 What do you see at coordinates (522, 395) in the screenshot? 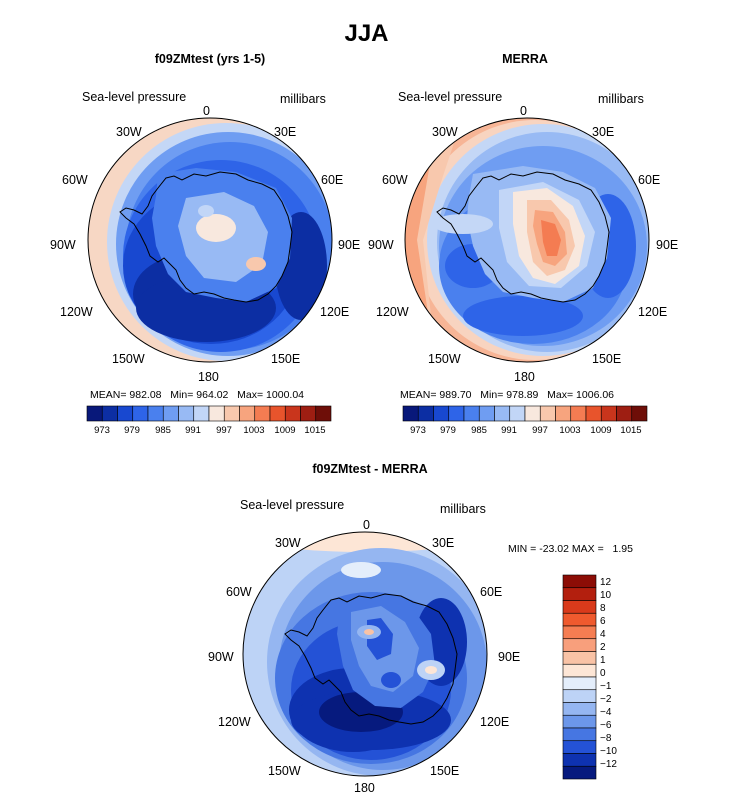
I see `min-value: 978.89` at bounding box center [522, 395].